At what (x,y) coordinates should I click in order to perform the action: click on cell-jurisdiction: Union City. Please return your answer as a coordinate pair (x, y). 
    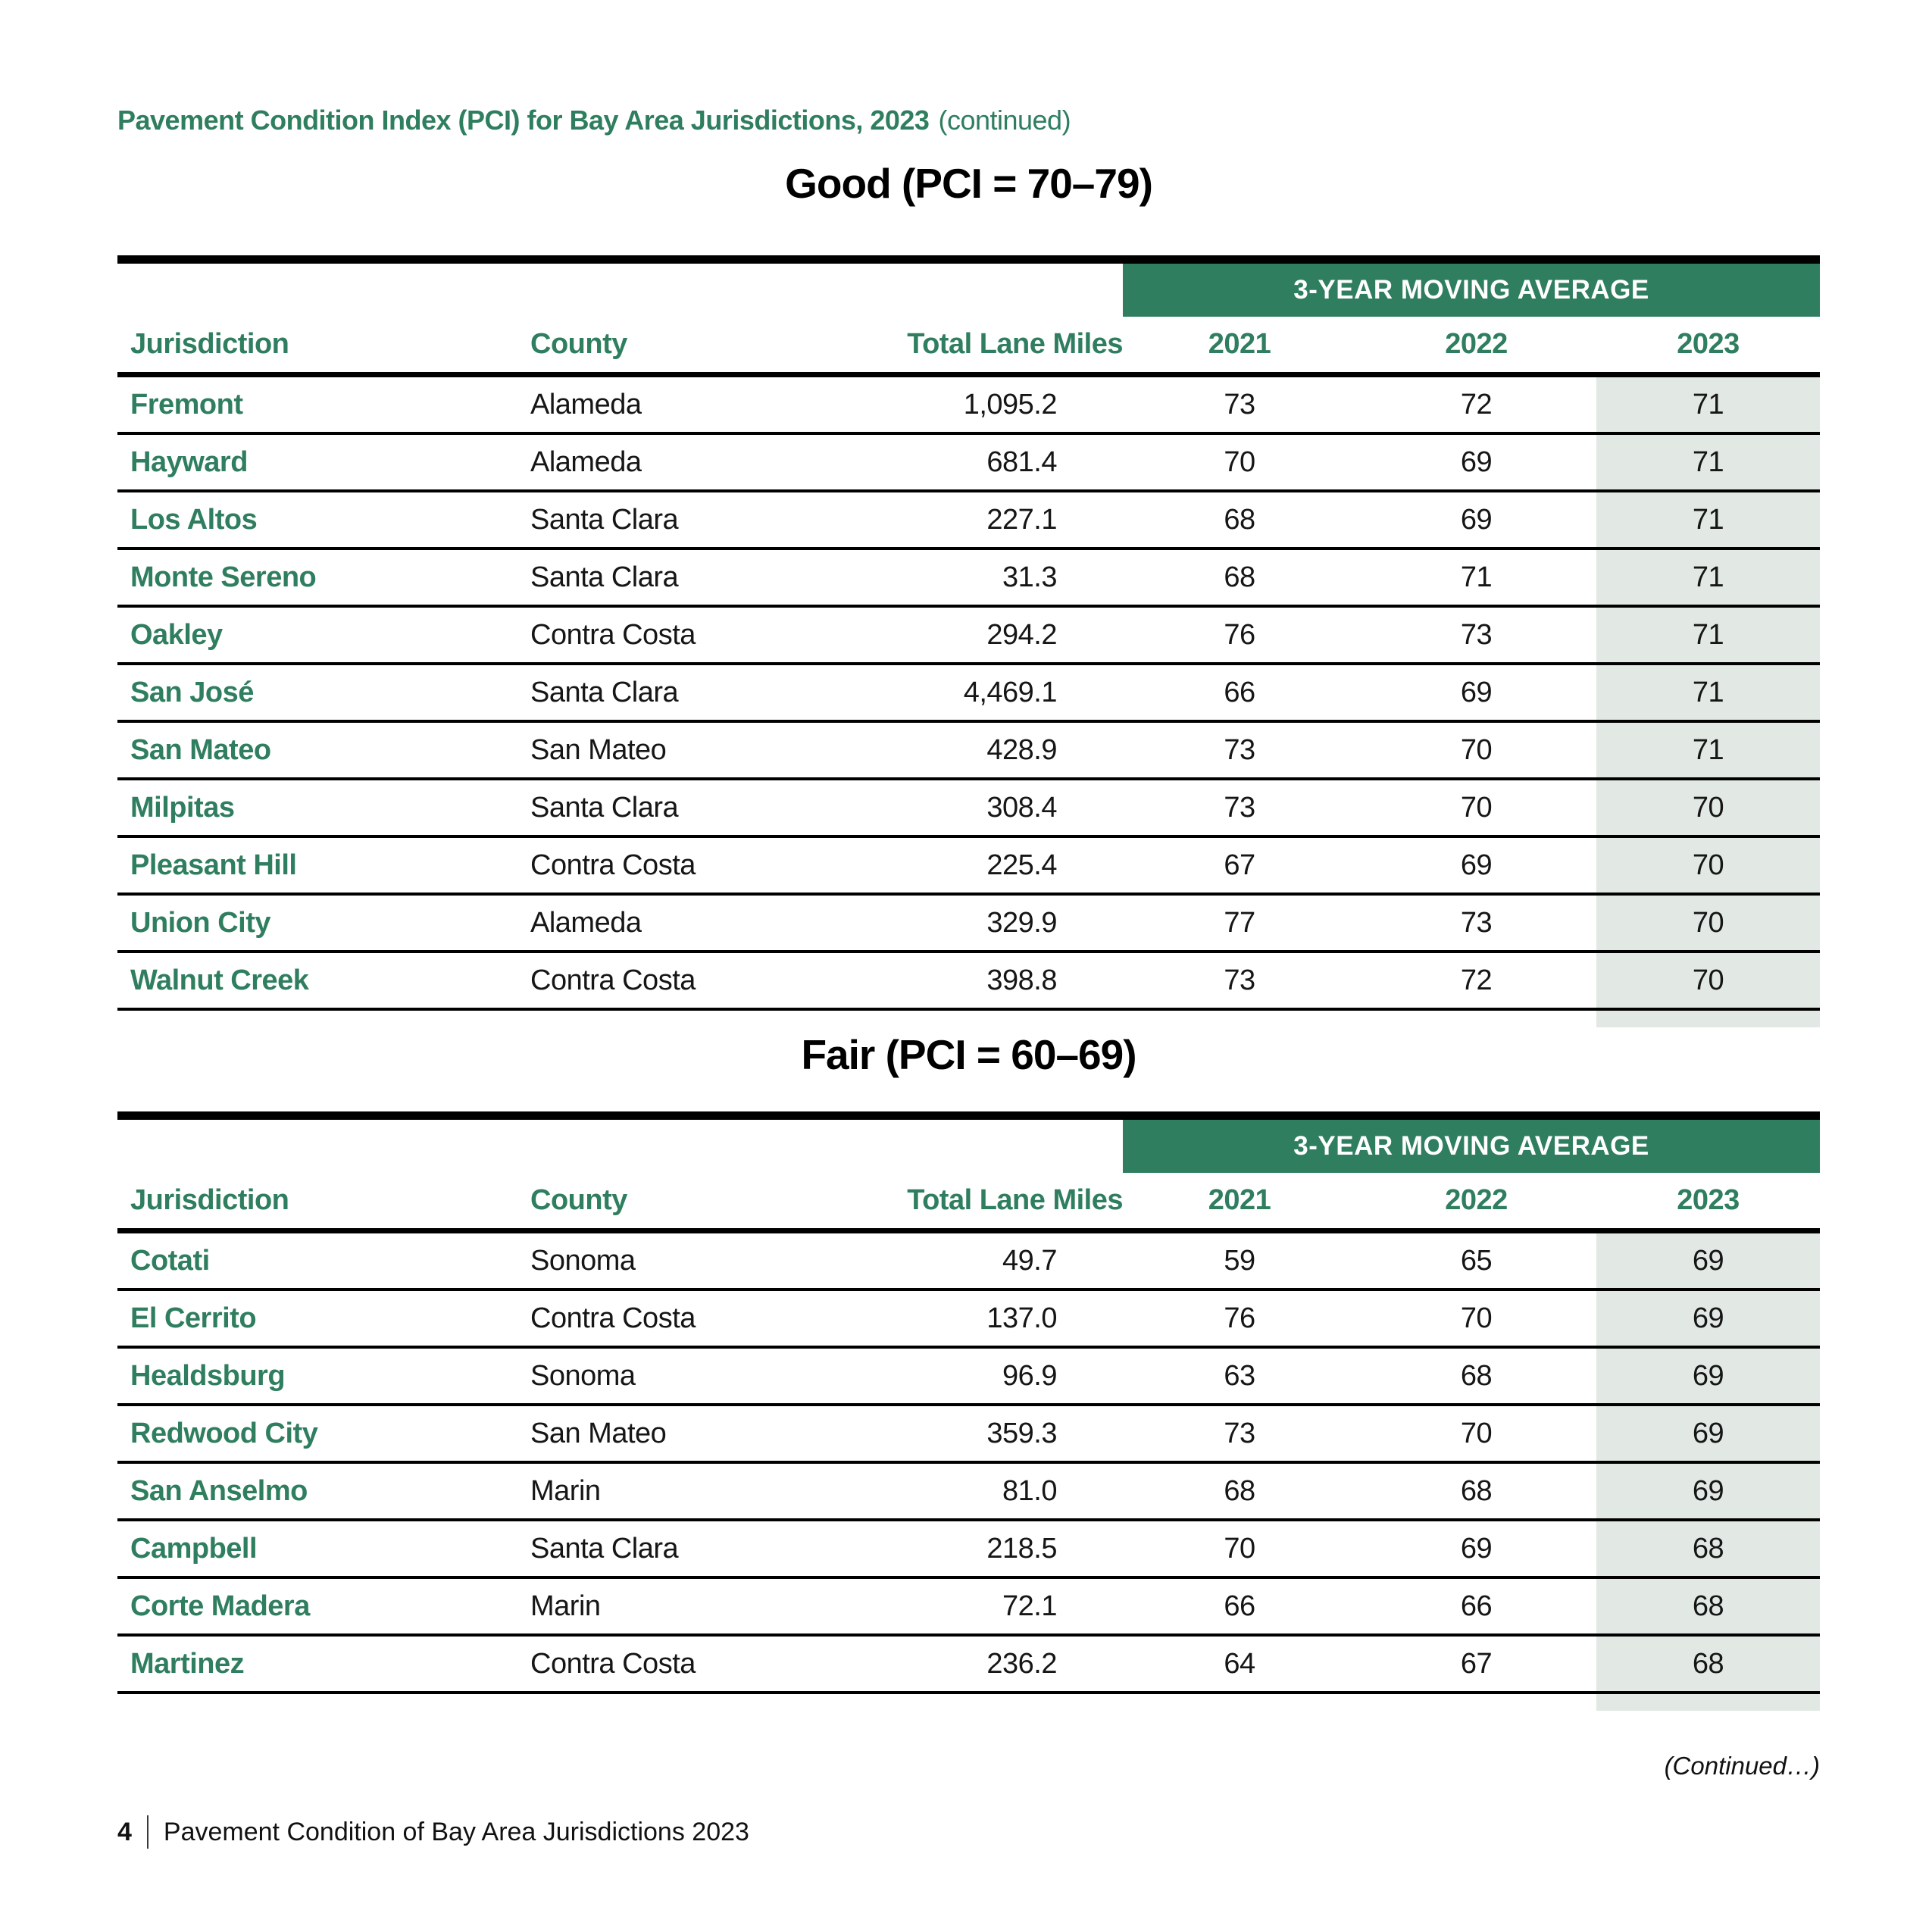
    Looking at the image, I should click on (200, 923).